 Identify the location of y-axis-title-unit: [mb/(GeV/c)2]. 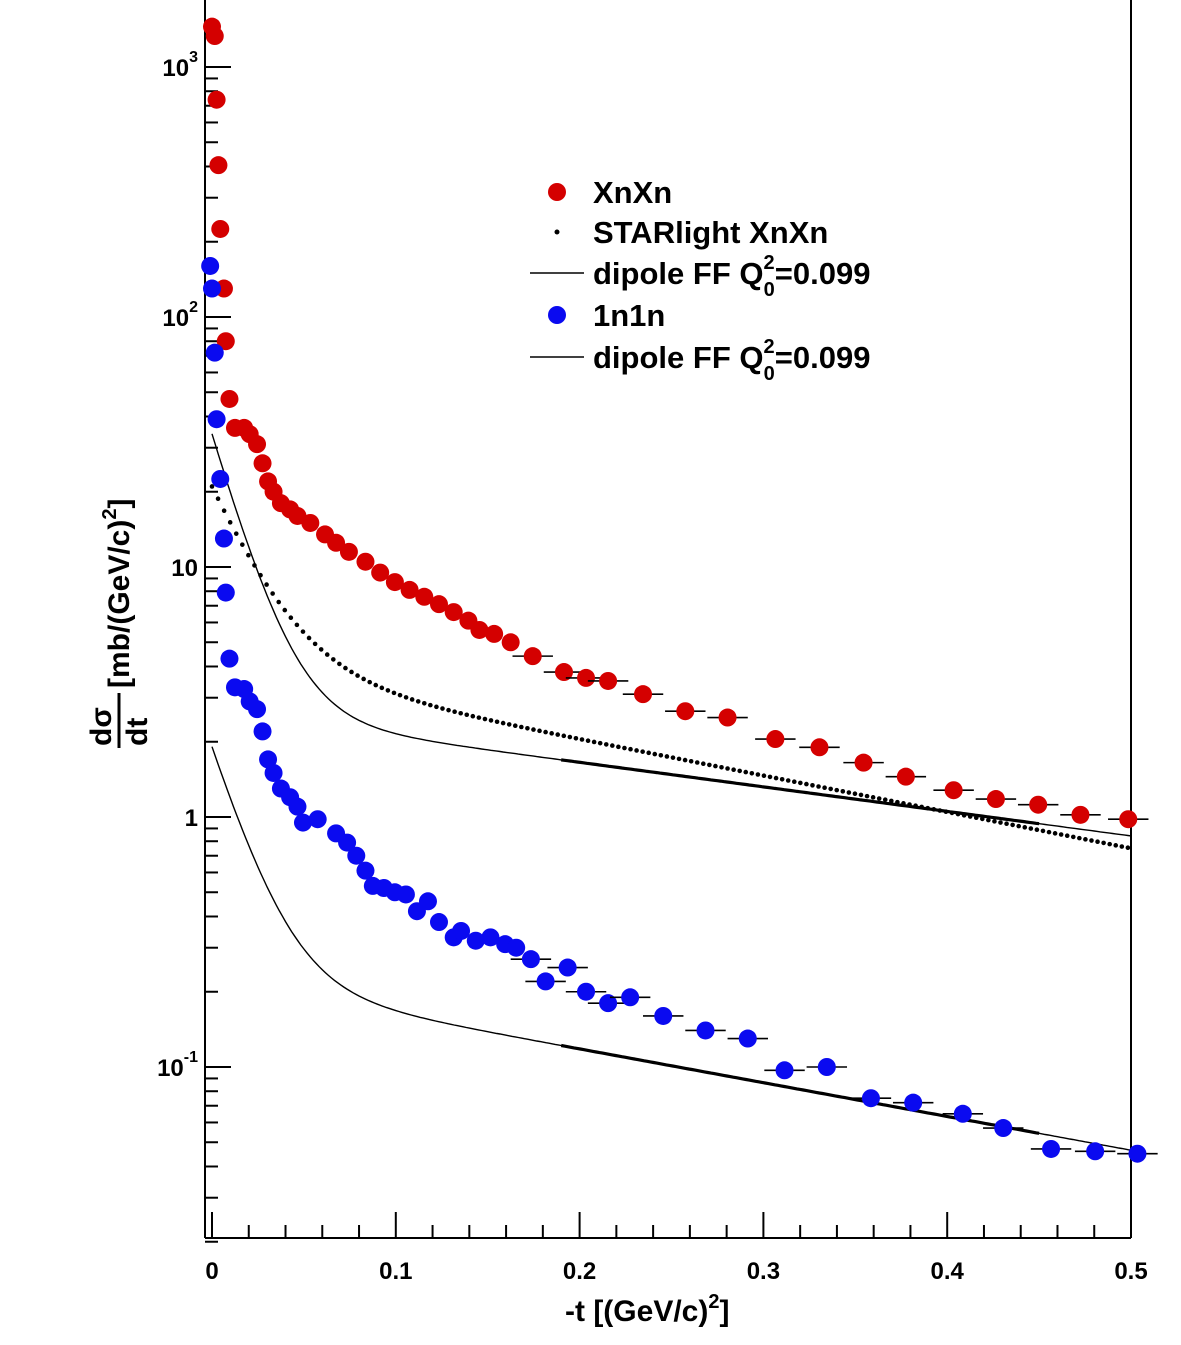
(117, 593).